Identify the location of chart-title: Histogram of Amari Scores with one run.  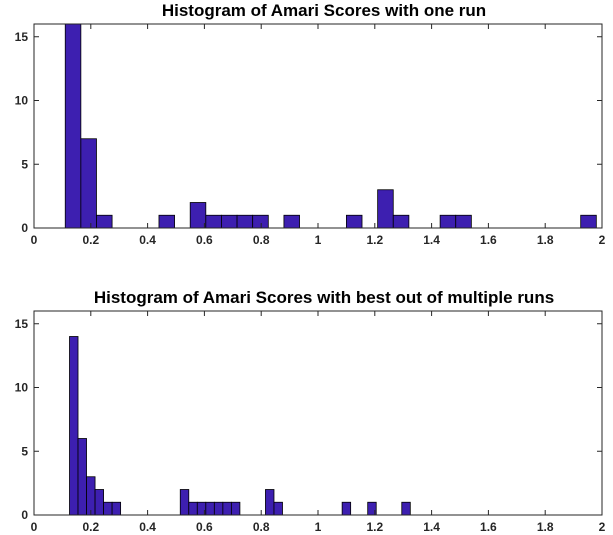
(324, 10).